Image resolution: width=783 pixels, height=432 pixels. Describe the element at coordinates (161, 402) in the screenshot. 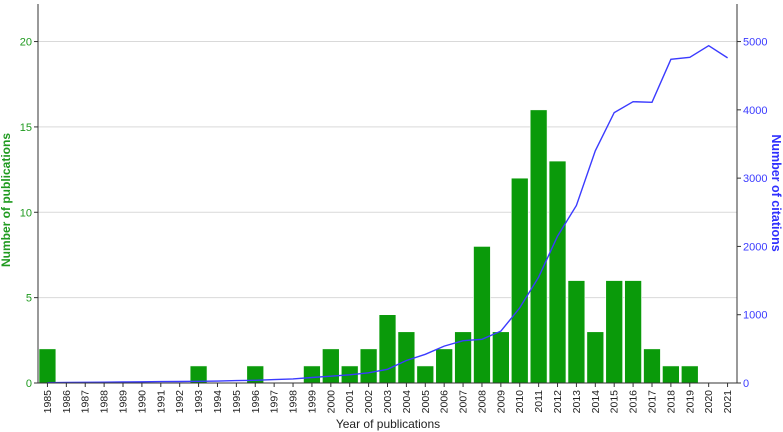

I see `x-tick-label: 1991` at that location.